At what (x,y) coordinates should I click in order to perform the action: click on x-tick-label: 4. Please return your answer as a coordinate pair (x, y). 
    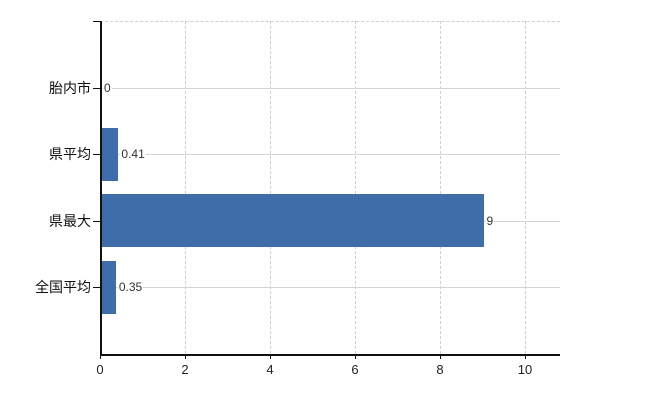
    Looking at the image, I should click on (270, 369).